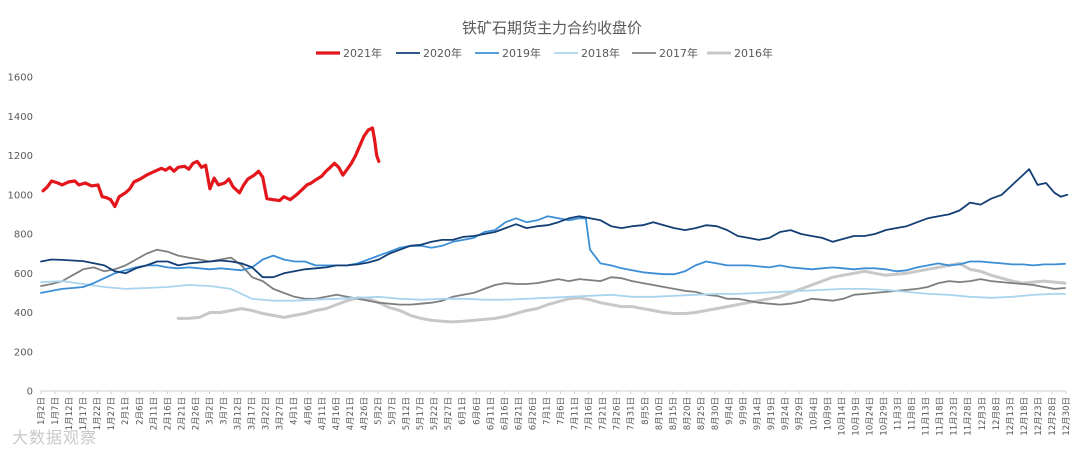  Describe the element at coordinates (533, 413) in the screenshot. I see `x-tick-label: 6月26日` at that location.